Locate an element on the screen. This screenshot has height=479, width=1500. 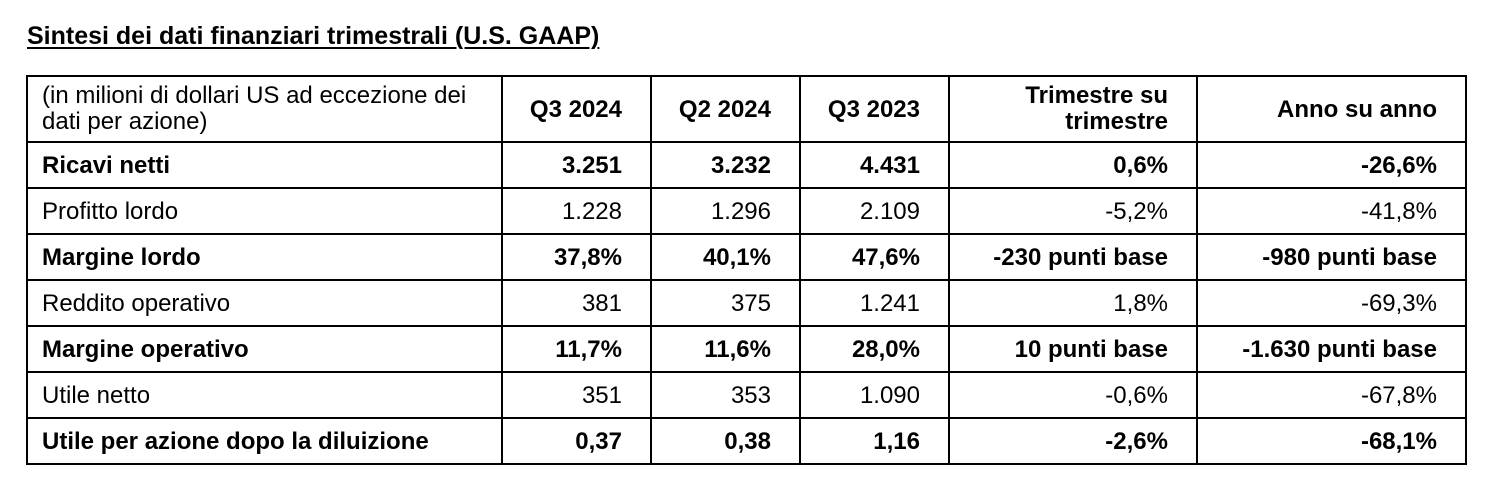
row-value-cell: -0,6% is located at coordinates (1073, 395).